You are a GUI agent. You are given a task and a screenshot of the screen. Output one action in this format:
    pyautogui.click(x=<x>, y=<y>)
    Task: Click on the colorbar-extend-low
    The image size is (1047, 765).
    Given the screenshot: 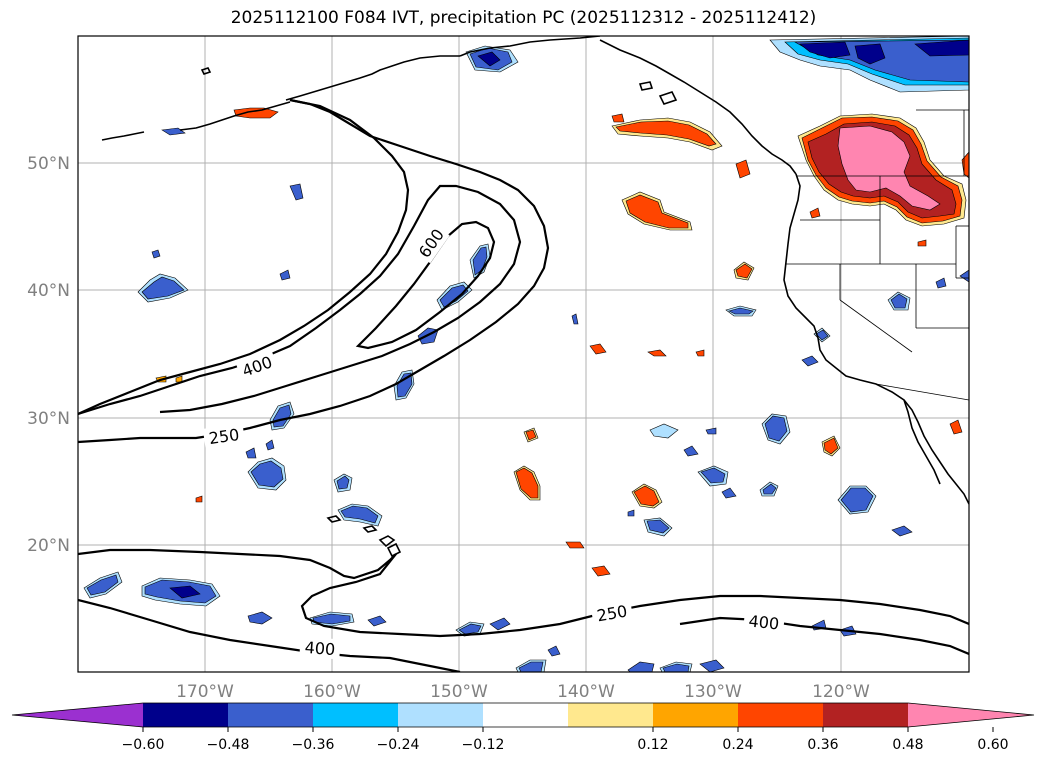 What is the action you would take?
    pyautogui.click(x=77, y=715)
    